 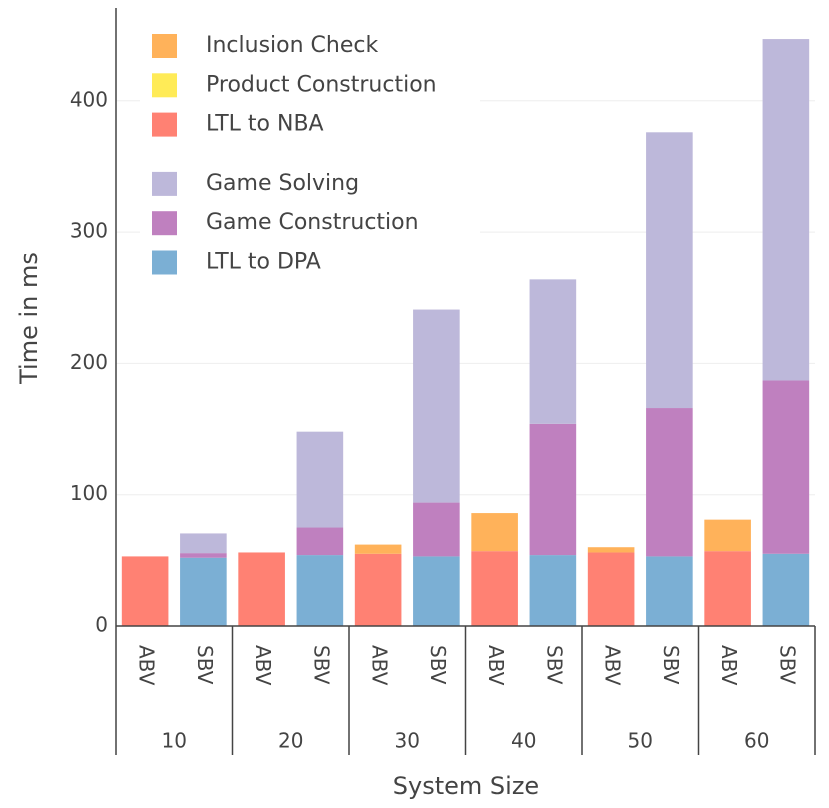 What do you see at coordinates (321, 84) in the screenshot?
I see `legend-label: Product Construction` at bounding box center [321, 84].